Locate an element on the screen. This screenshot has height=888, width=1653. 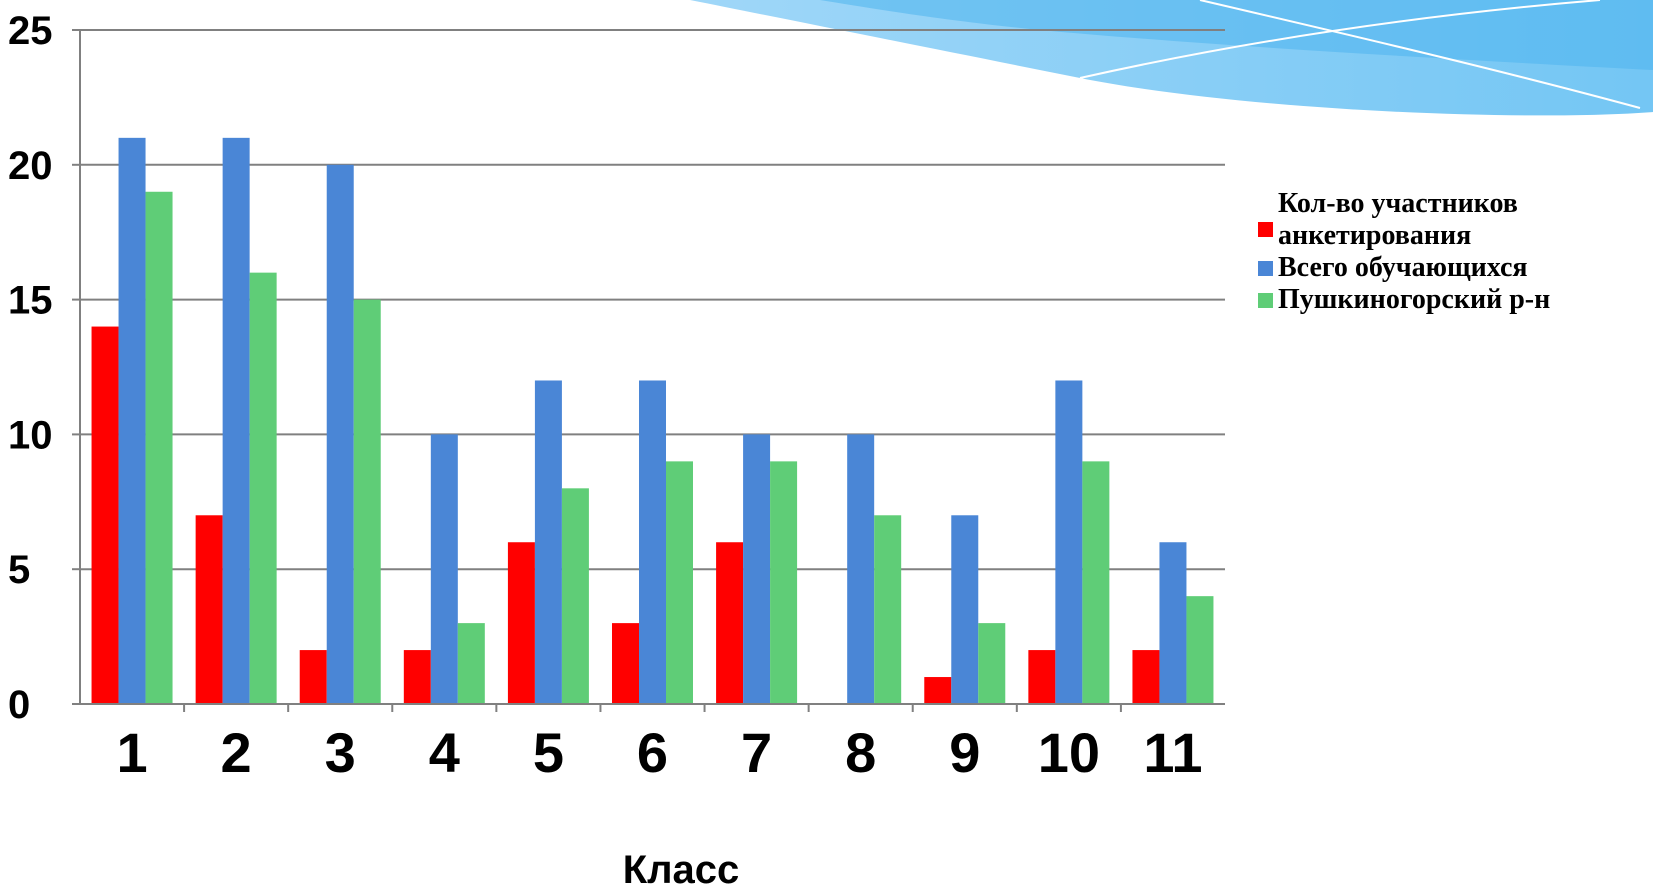
x-tick-label: 9 is located at coordinates (964, 752).